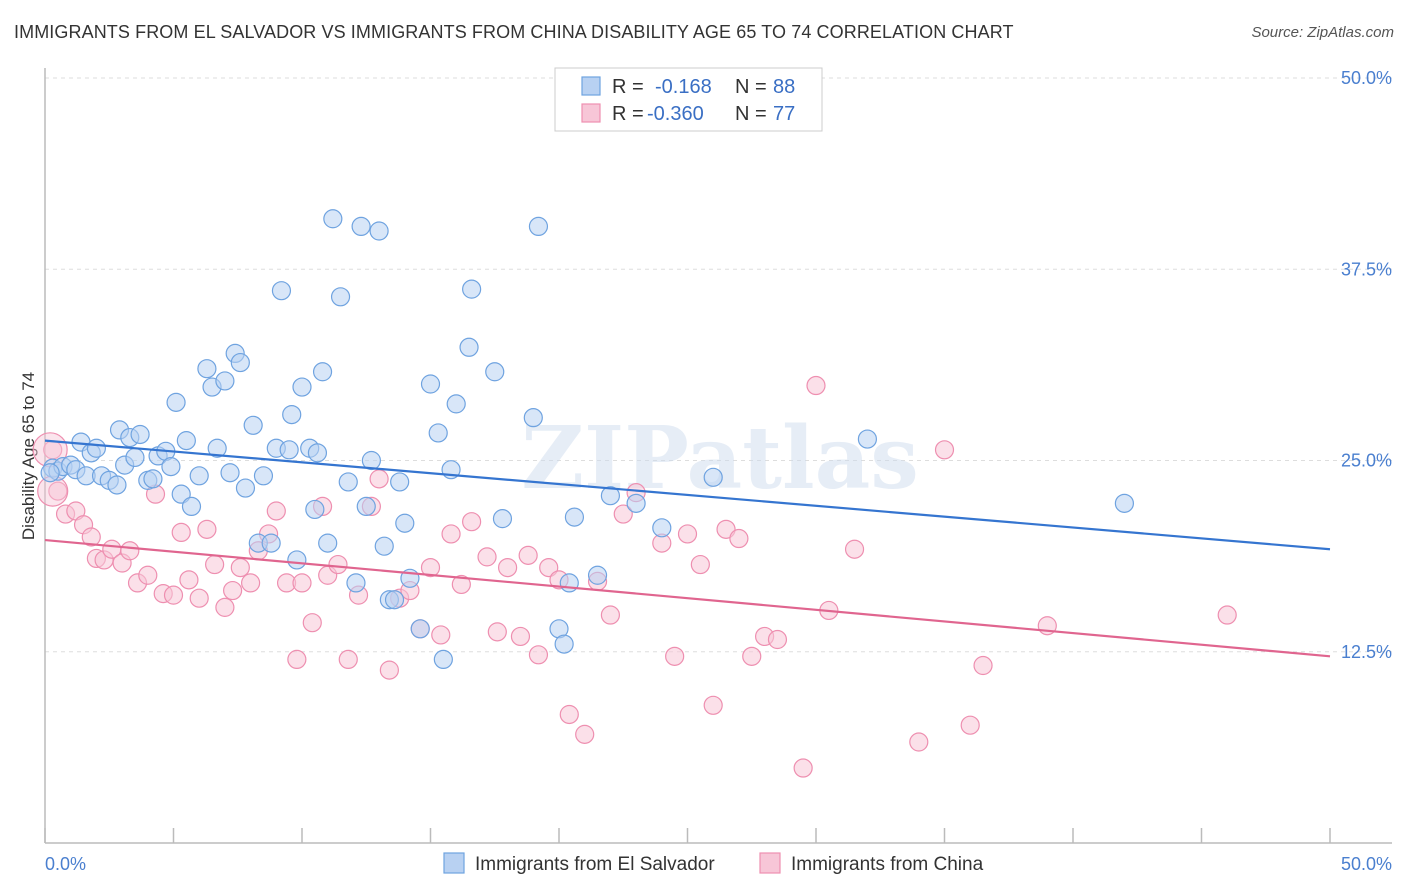 This screenshot has width=1406, height=892. Describe the element at coordinates (595, 864) in the screenshot. I see `bottom-legend-label-el-salvador: Immigrants from El Salvador` at that location.